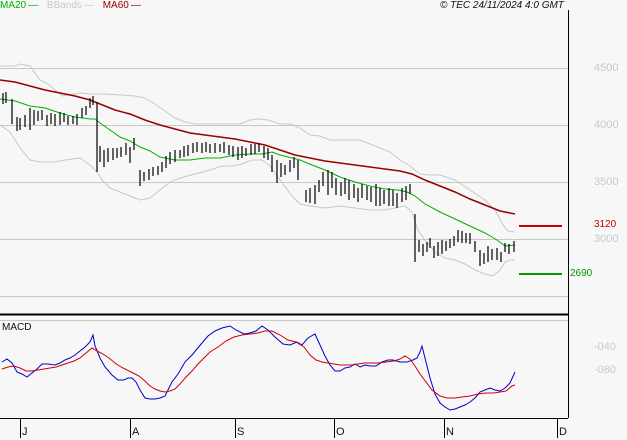 Image resolution: width=627 pixels, height=440 pixels. I want to click on macd-panel-title: MACD, so click(17, 327).